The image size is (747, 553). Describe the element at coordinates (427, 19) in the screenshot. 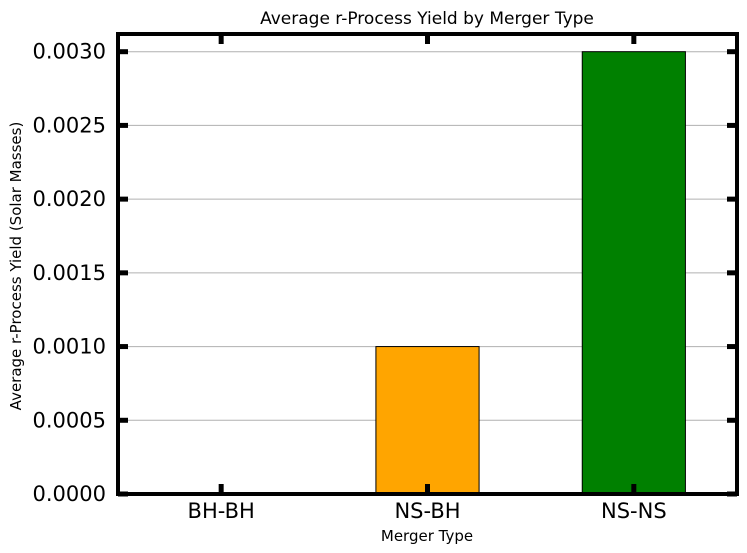

I see `chart-title: Average r-Process Yield by Merger Type` at that location.